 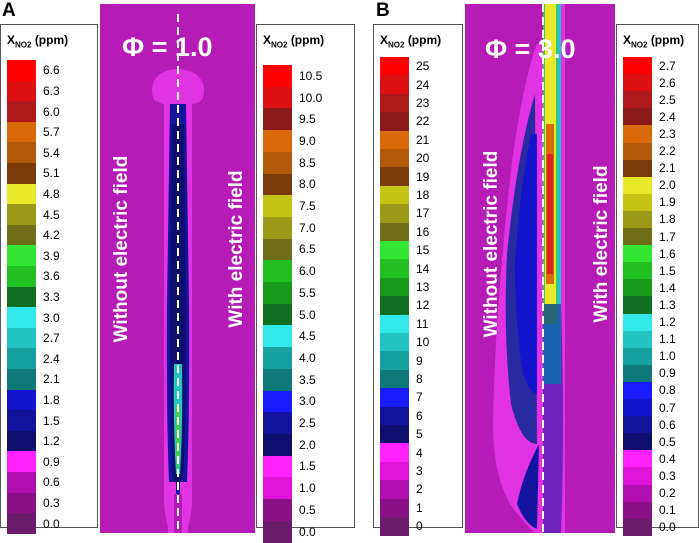 I want to click on colorbar-tick-label: 0.9, so click(x=667, y=373).